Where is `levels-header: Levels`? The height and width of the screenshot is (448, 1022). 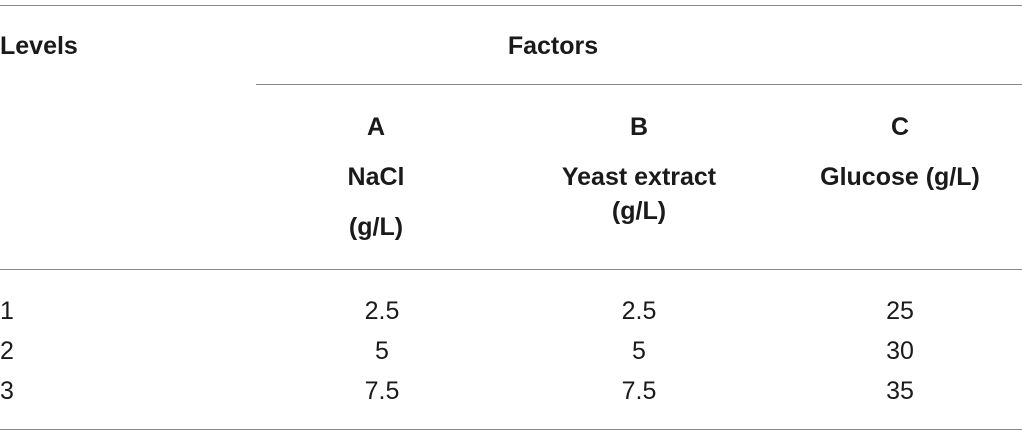 levels-header: Levels is located at coordinates (39, 46).